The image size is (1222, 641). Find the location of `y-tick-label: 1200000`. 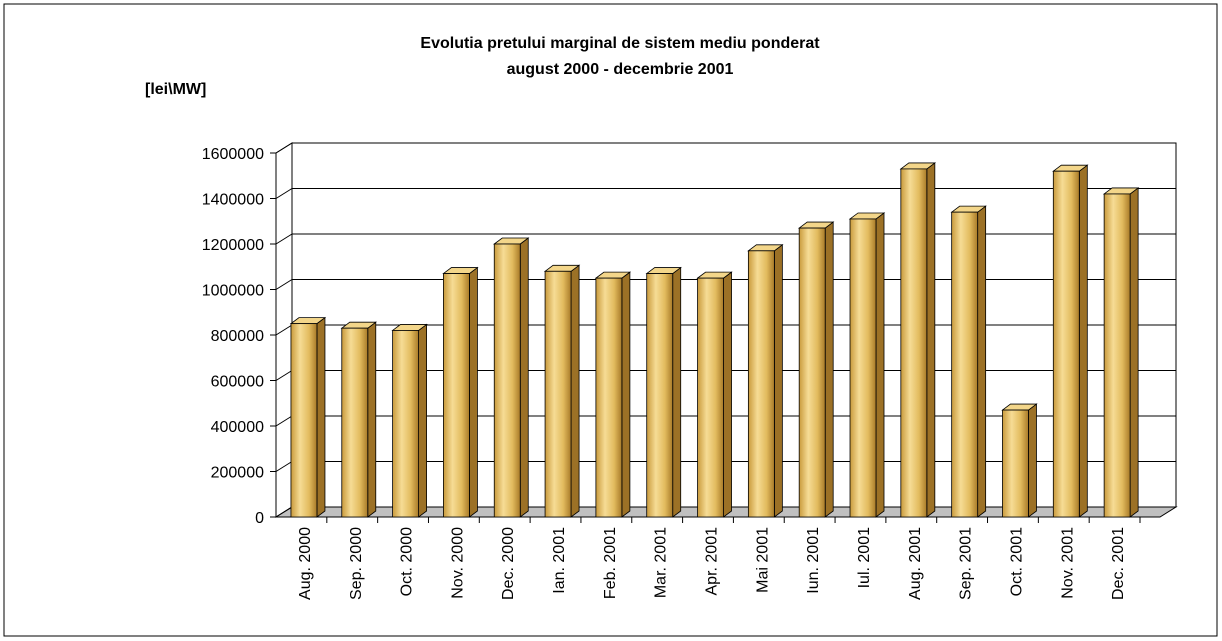

y-tick-label: 1200000 is located at coordinates (233, 245).